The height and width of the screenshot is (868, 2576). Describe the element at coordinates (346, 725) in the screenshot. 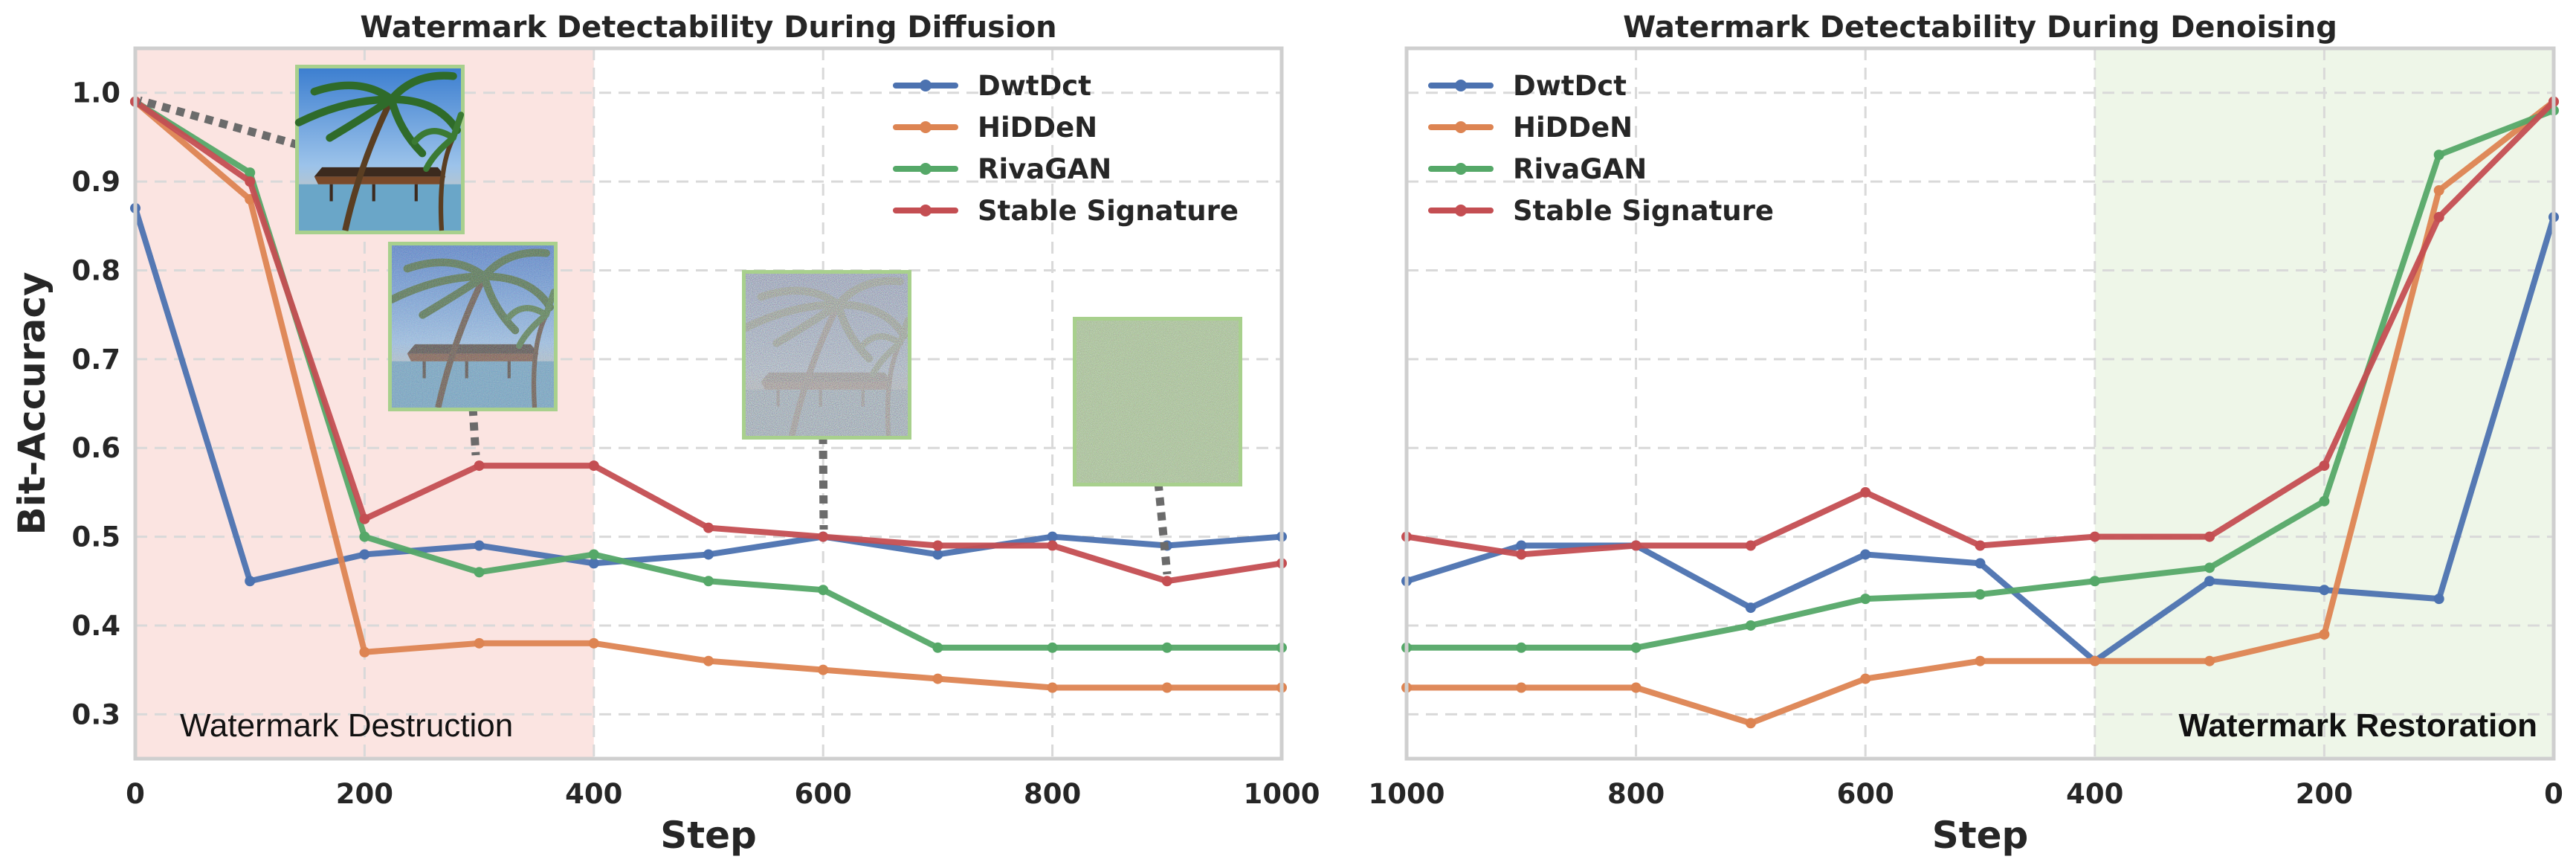

I see `region-label: Watermark Destruction` at that location.